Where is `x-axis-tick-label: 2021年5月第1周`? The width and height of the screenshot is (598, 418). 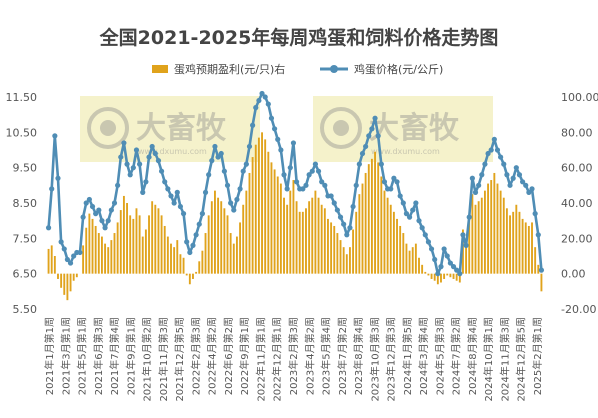 x-axis-tick-label: 2021年5月第1周 is located at coordinates (82, 356).